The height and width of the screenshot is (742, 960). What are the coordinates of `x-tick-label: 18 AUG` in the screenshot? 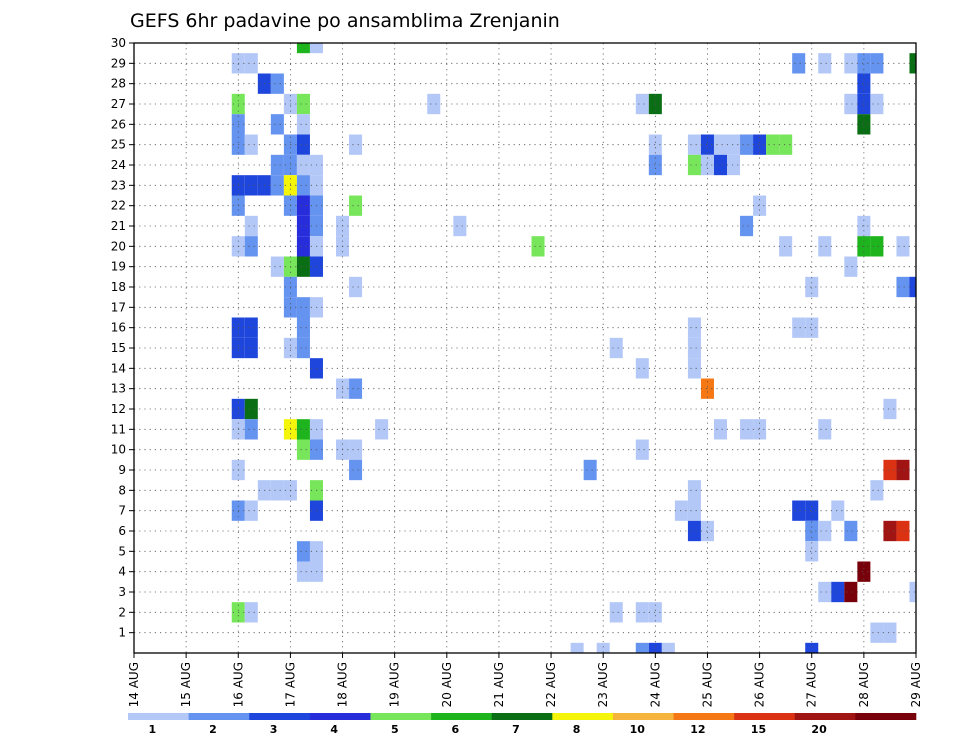 It's located at (343, 684).